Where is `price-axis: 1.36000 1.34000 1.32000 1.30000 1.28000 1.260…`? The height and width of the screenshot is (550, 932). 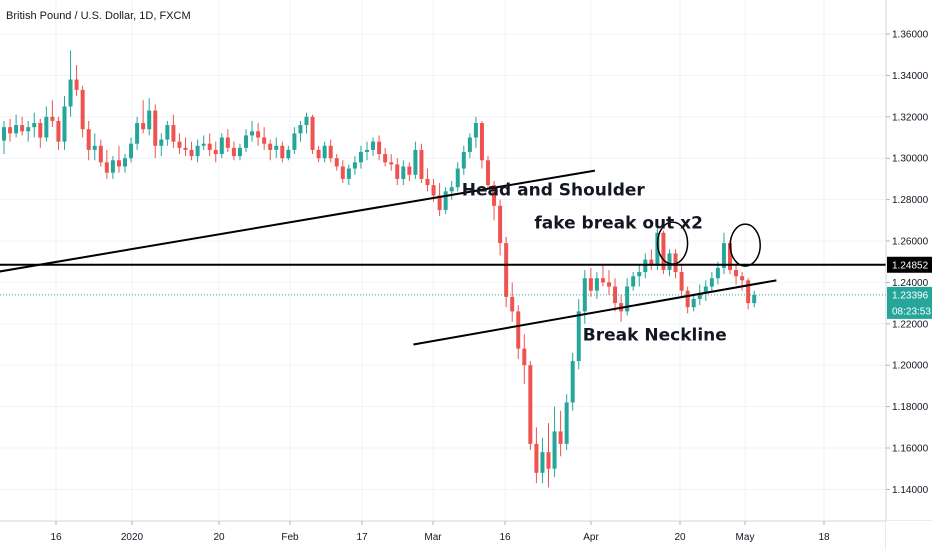 price-axis: 1.36000 1.34000 1.32000 1.30000 1.28000 1.260… is located at coordinates (907, 263).